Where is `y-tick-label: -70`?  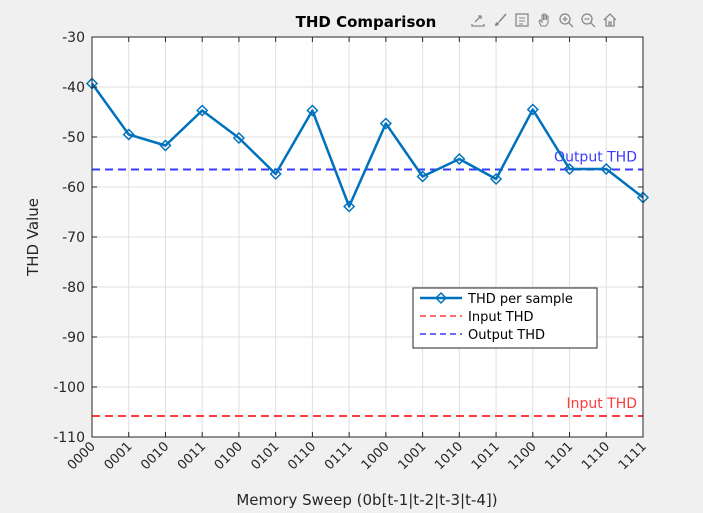
y-tick-label: -70 is located at coordinates (73, 238).